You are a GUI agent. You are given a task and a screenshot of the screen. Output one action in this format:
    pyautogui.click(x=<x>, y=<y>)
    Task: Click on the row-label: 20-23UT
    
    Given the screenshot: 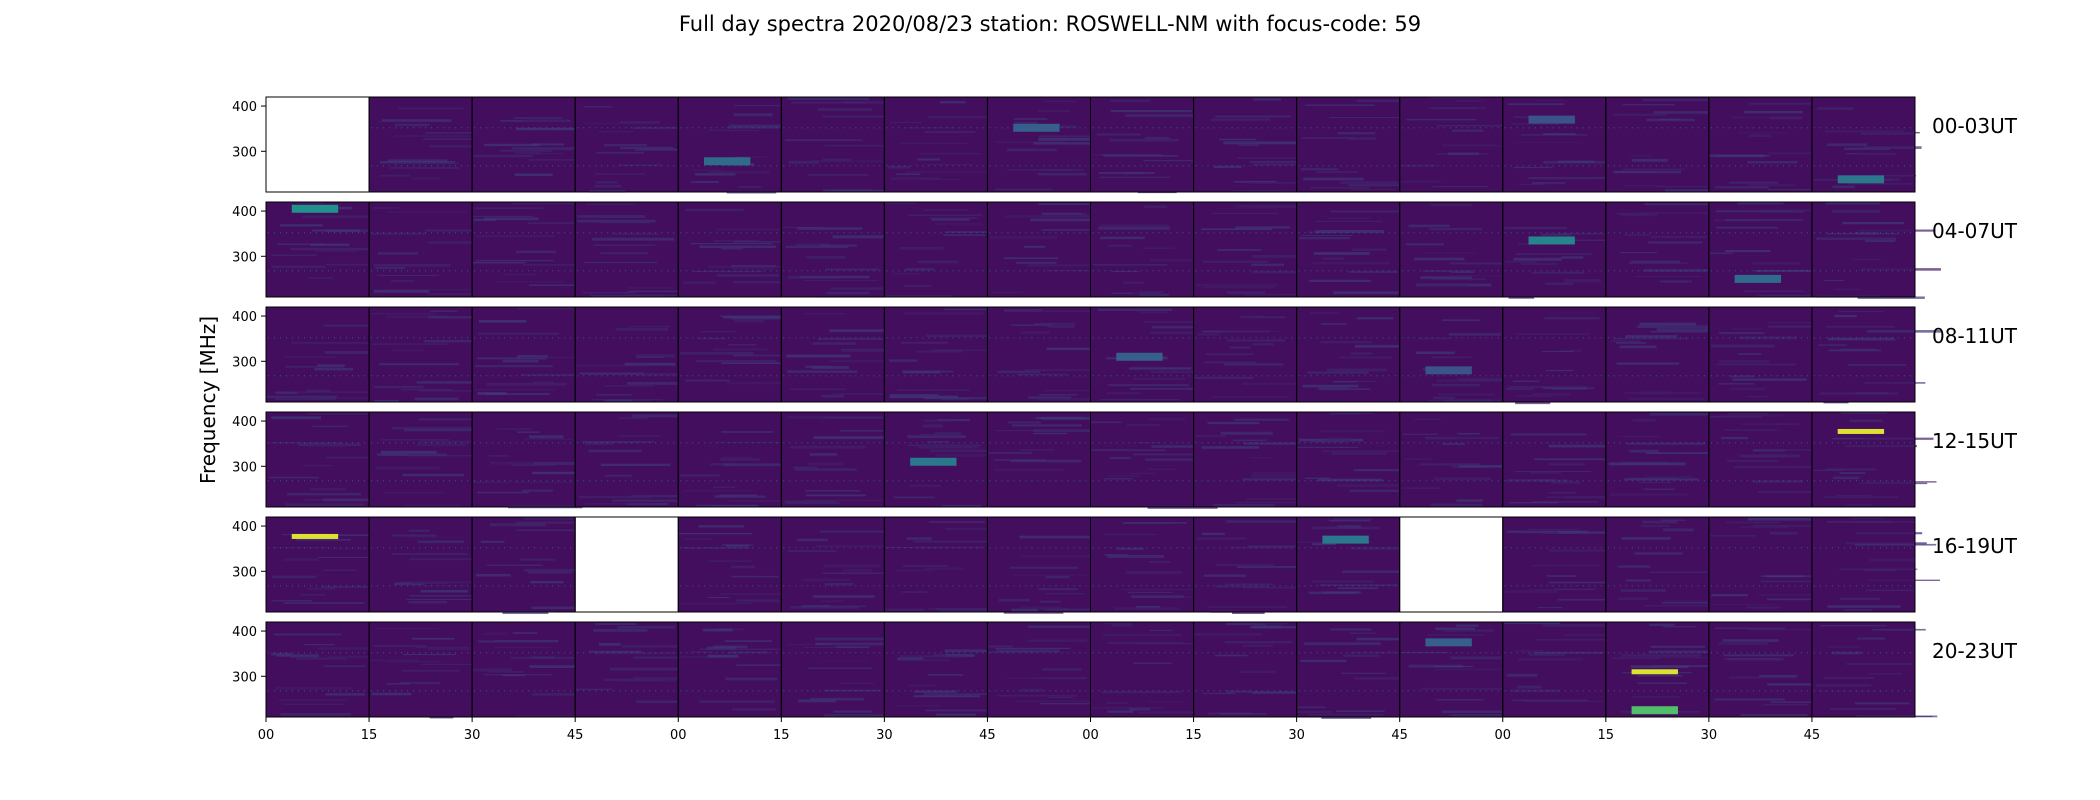 What is the action you would take?
    pyautogui.click(x=1975, y=651)
    